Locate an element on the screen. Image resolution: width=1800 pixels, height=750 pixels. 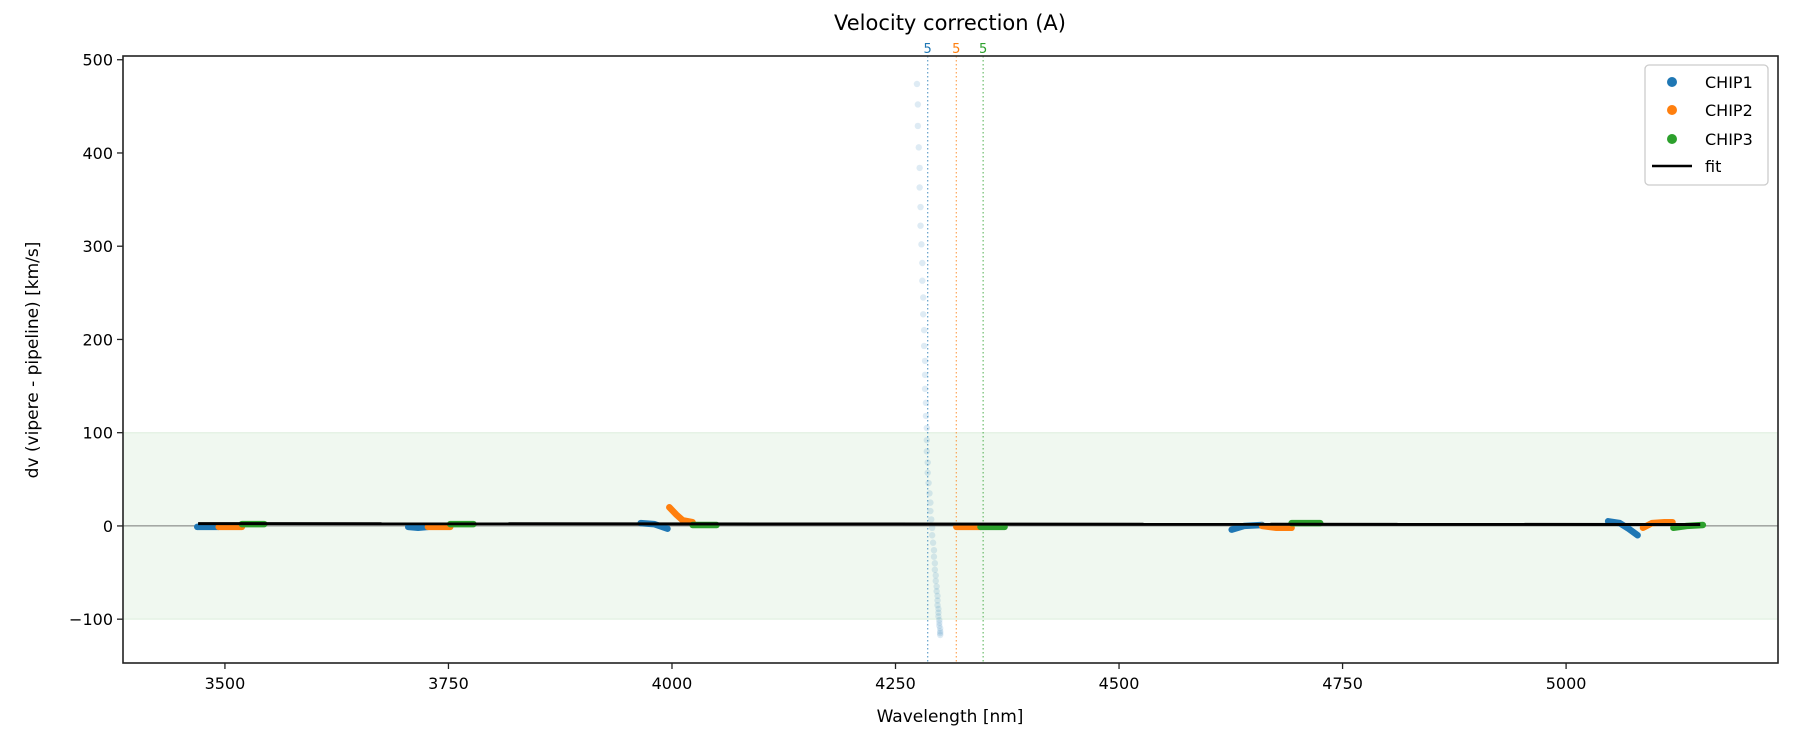
y-tick-label: 100 is located at coordinates (97, 433).